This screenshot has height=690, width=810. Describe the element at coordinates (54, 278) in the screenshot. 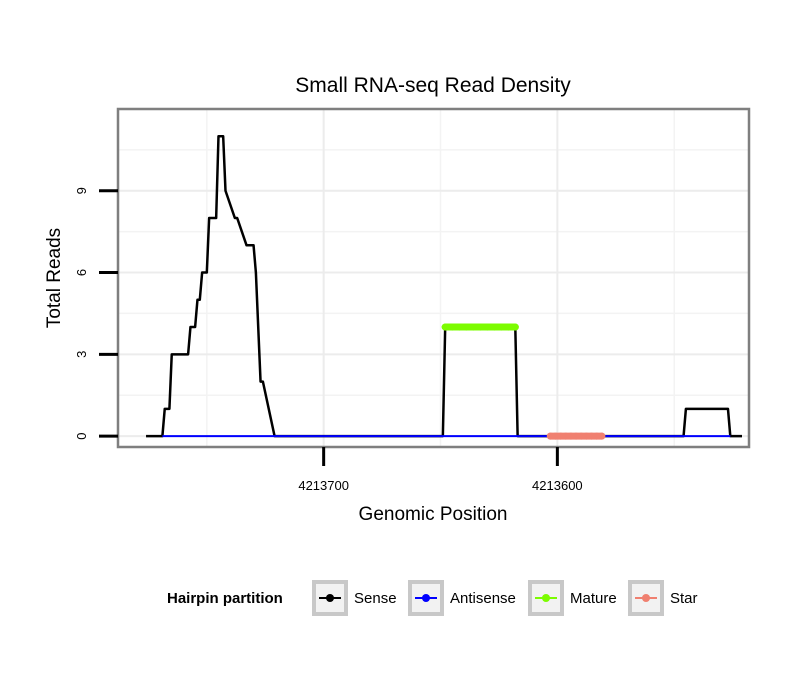

I see `y-axis-label: Total Reads` at that location.